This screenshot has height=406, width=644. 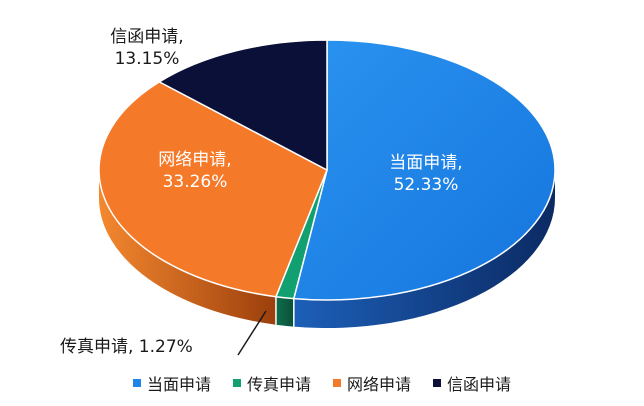 I want to click on slice-online-side, so click(x=187, y=247).